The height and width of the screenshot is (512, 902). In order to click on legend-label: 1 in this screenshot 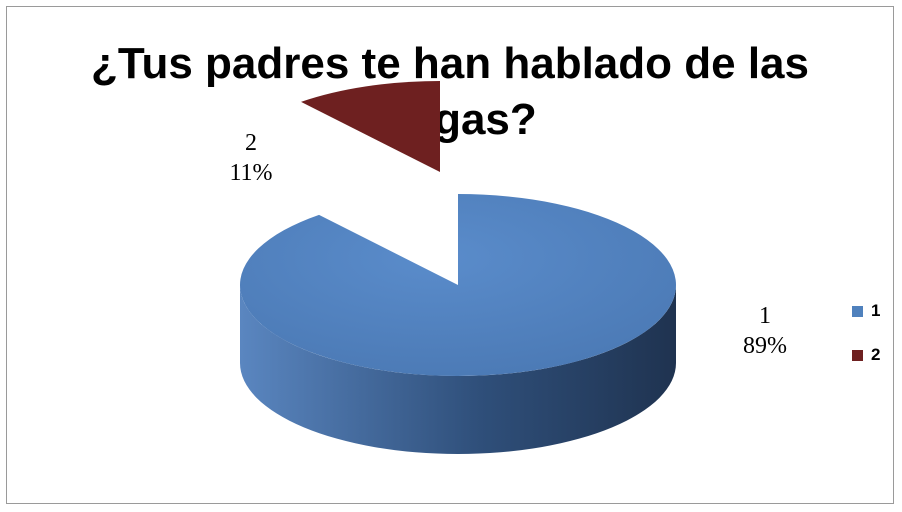, I will do `click(876, 310)`.